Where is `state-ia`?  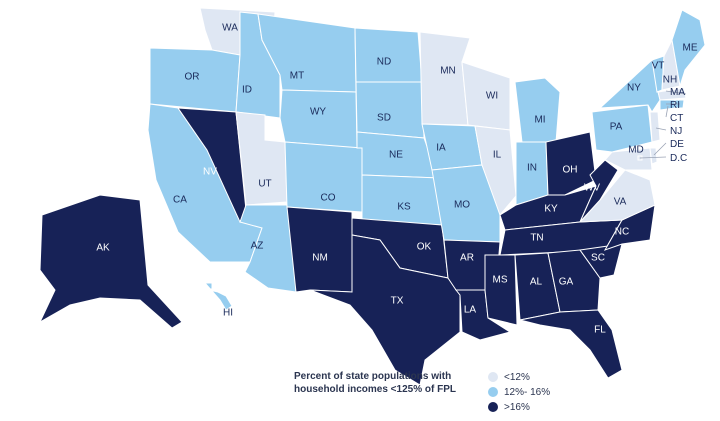
state-ia is located at coordinates (452, 147).